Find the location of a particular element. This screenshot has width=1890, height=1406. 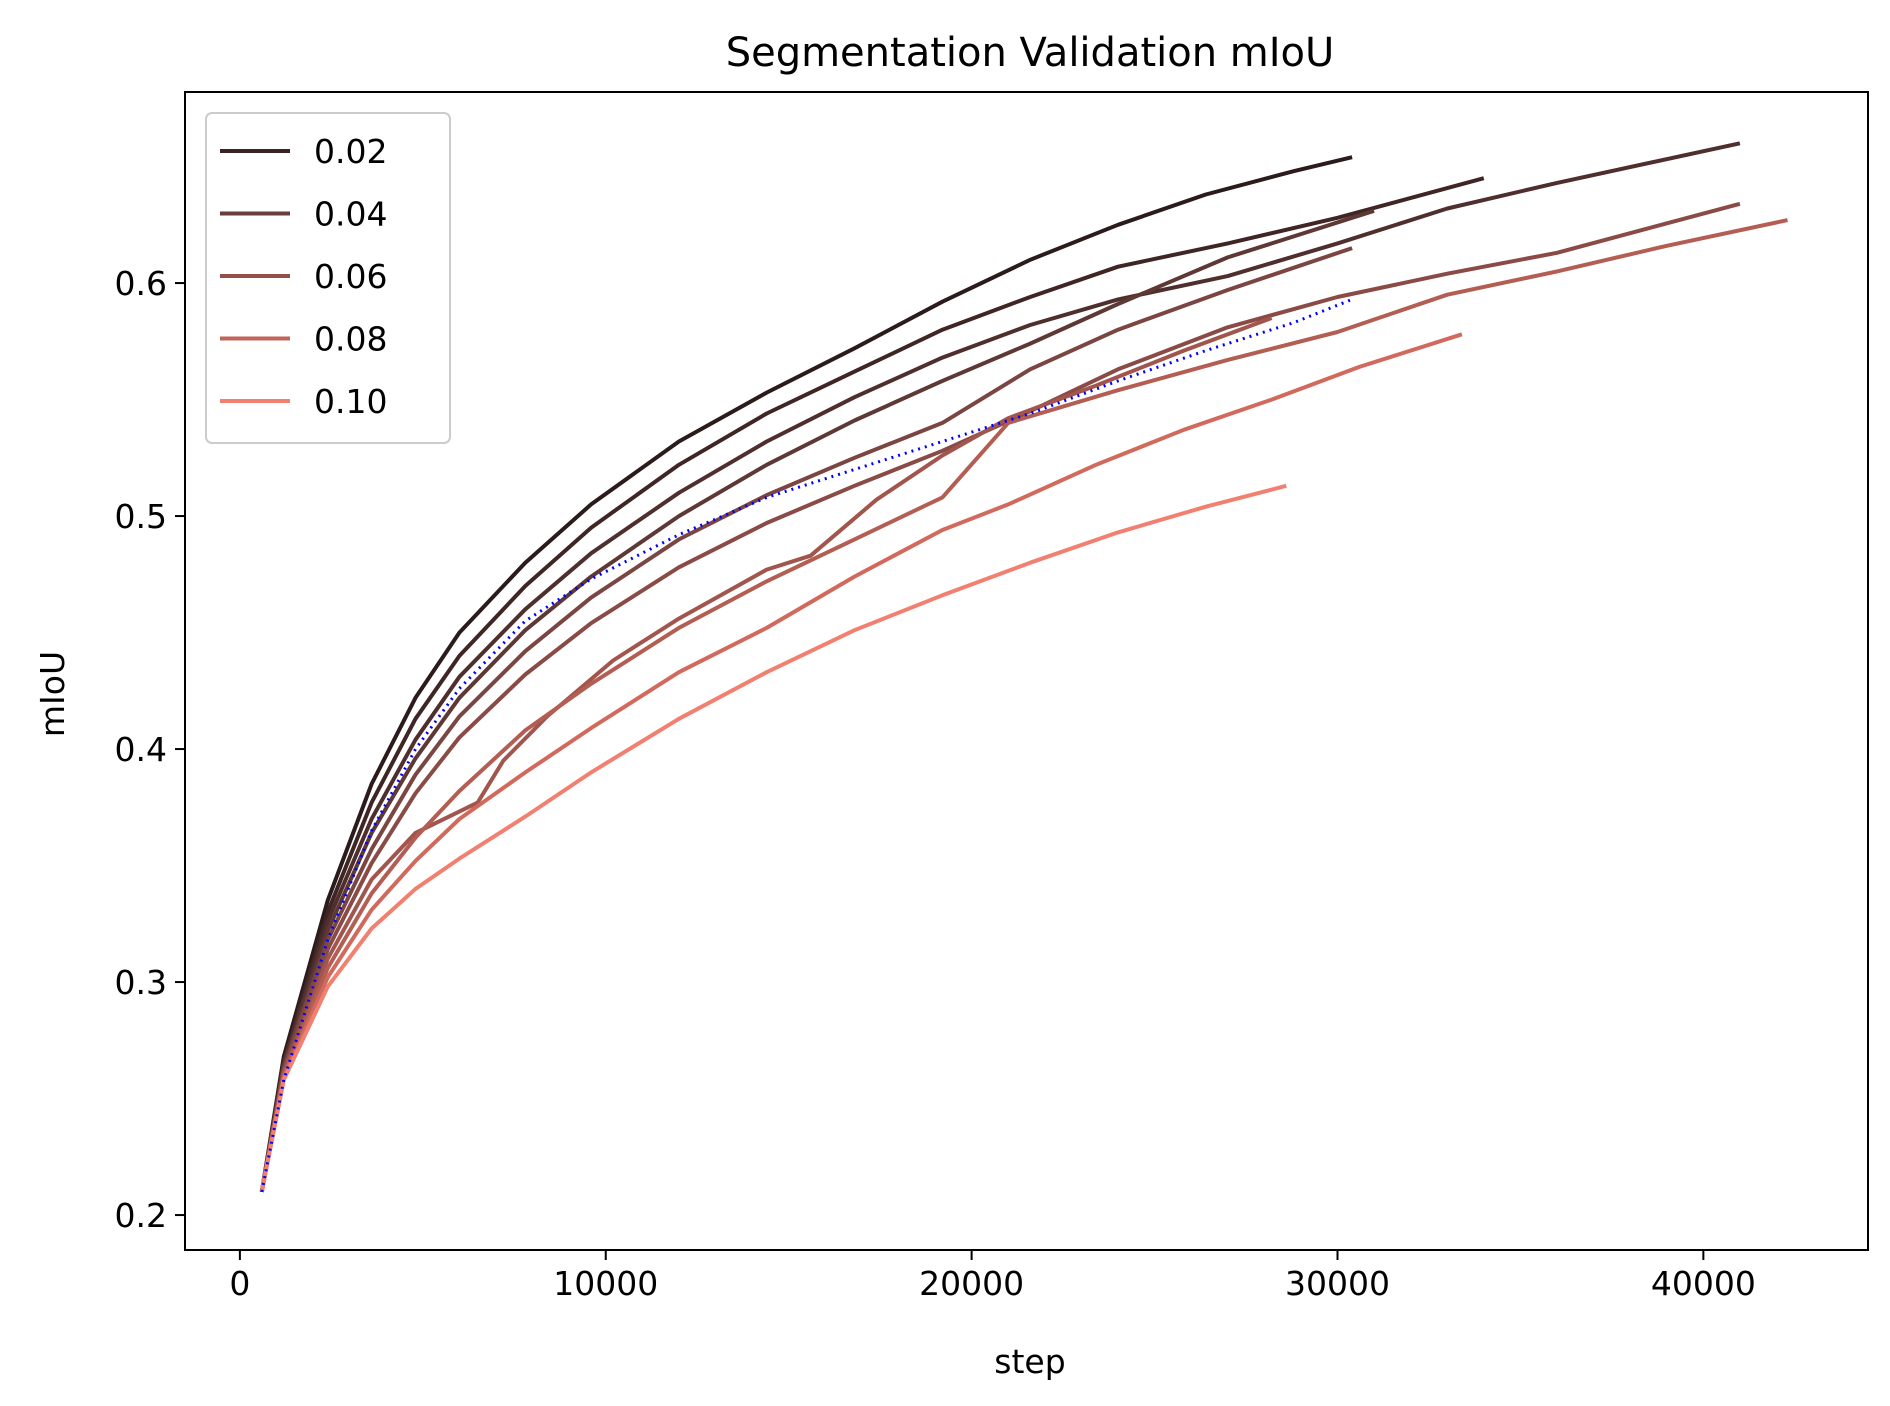

chart-title: Segmentation Validation mIoU is located at coordinates (1030, 53).